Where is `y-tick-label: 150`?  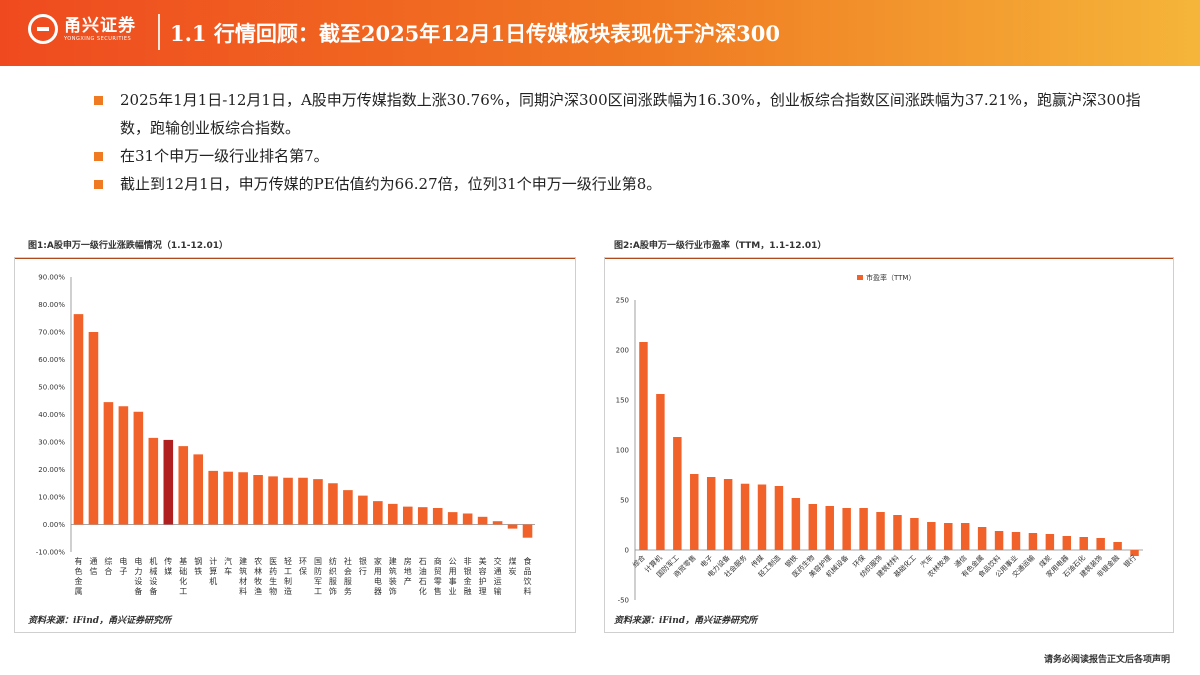
y-tick-label: 150 is located at coordinates (622, 401).